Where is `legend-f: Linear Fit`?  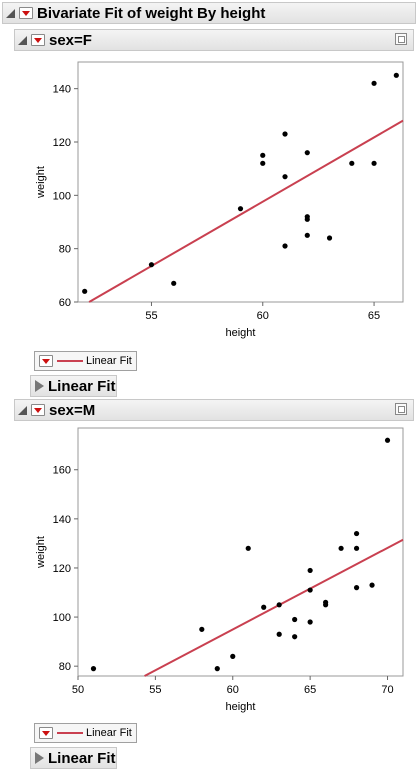
legend-f: Linear Fit is located at coordinates (85, 361).